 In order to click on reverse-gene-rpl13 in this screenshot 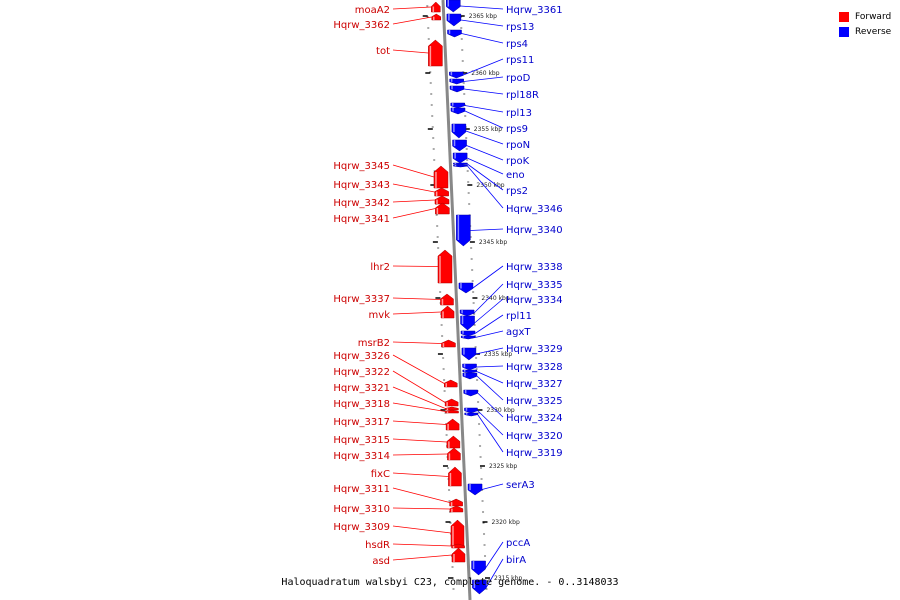, I will do `click(457, 105)`.